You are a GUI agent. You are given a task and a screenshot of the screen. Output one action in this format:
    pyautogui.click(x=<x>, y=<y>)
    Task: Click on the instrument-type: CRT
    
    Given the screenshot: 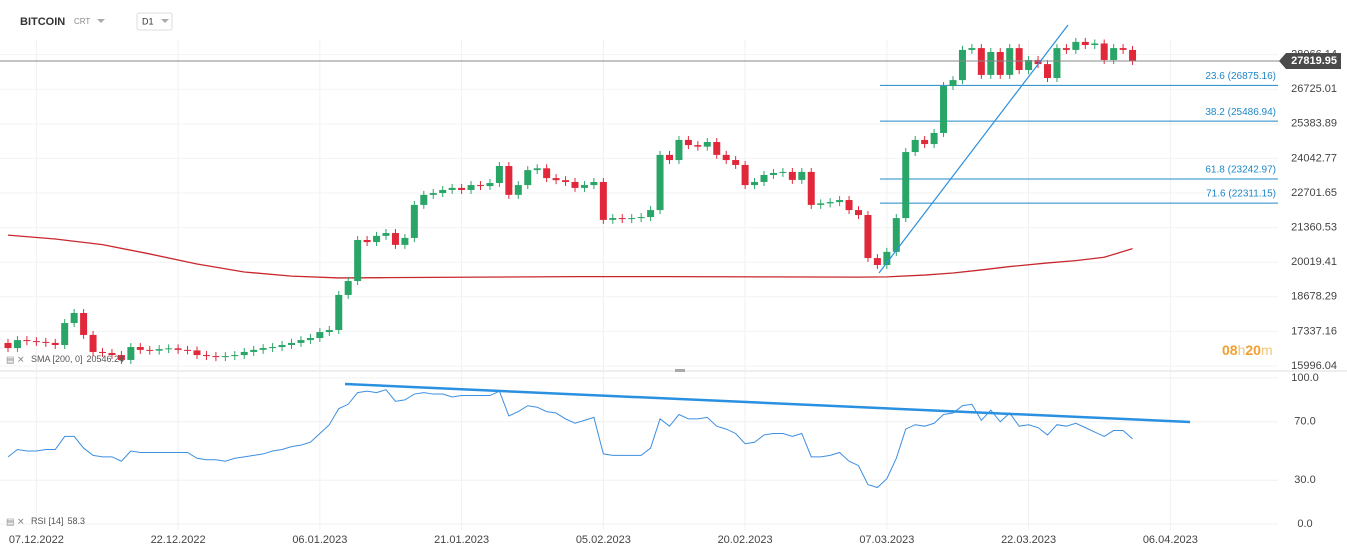 What is the action you would take?
    pyautogui.click(x=82, y=21)
    